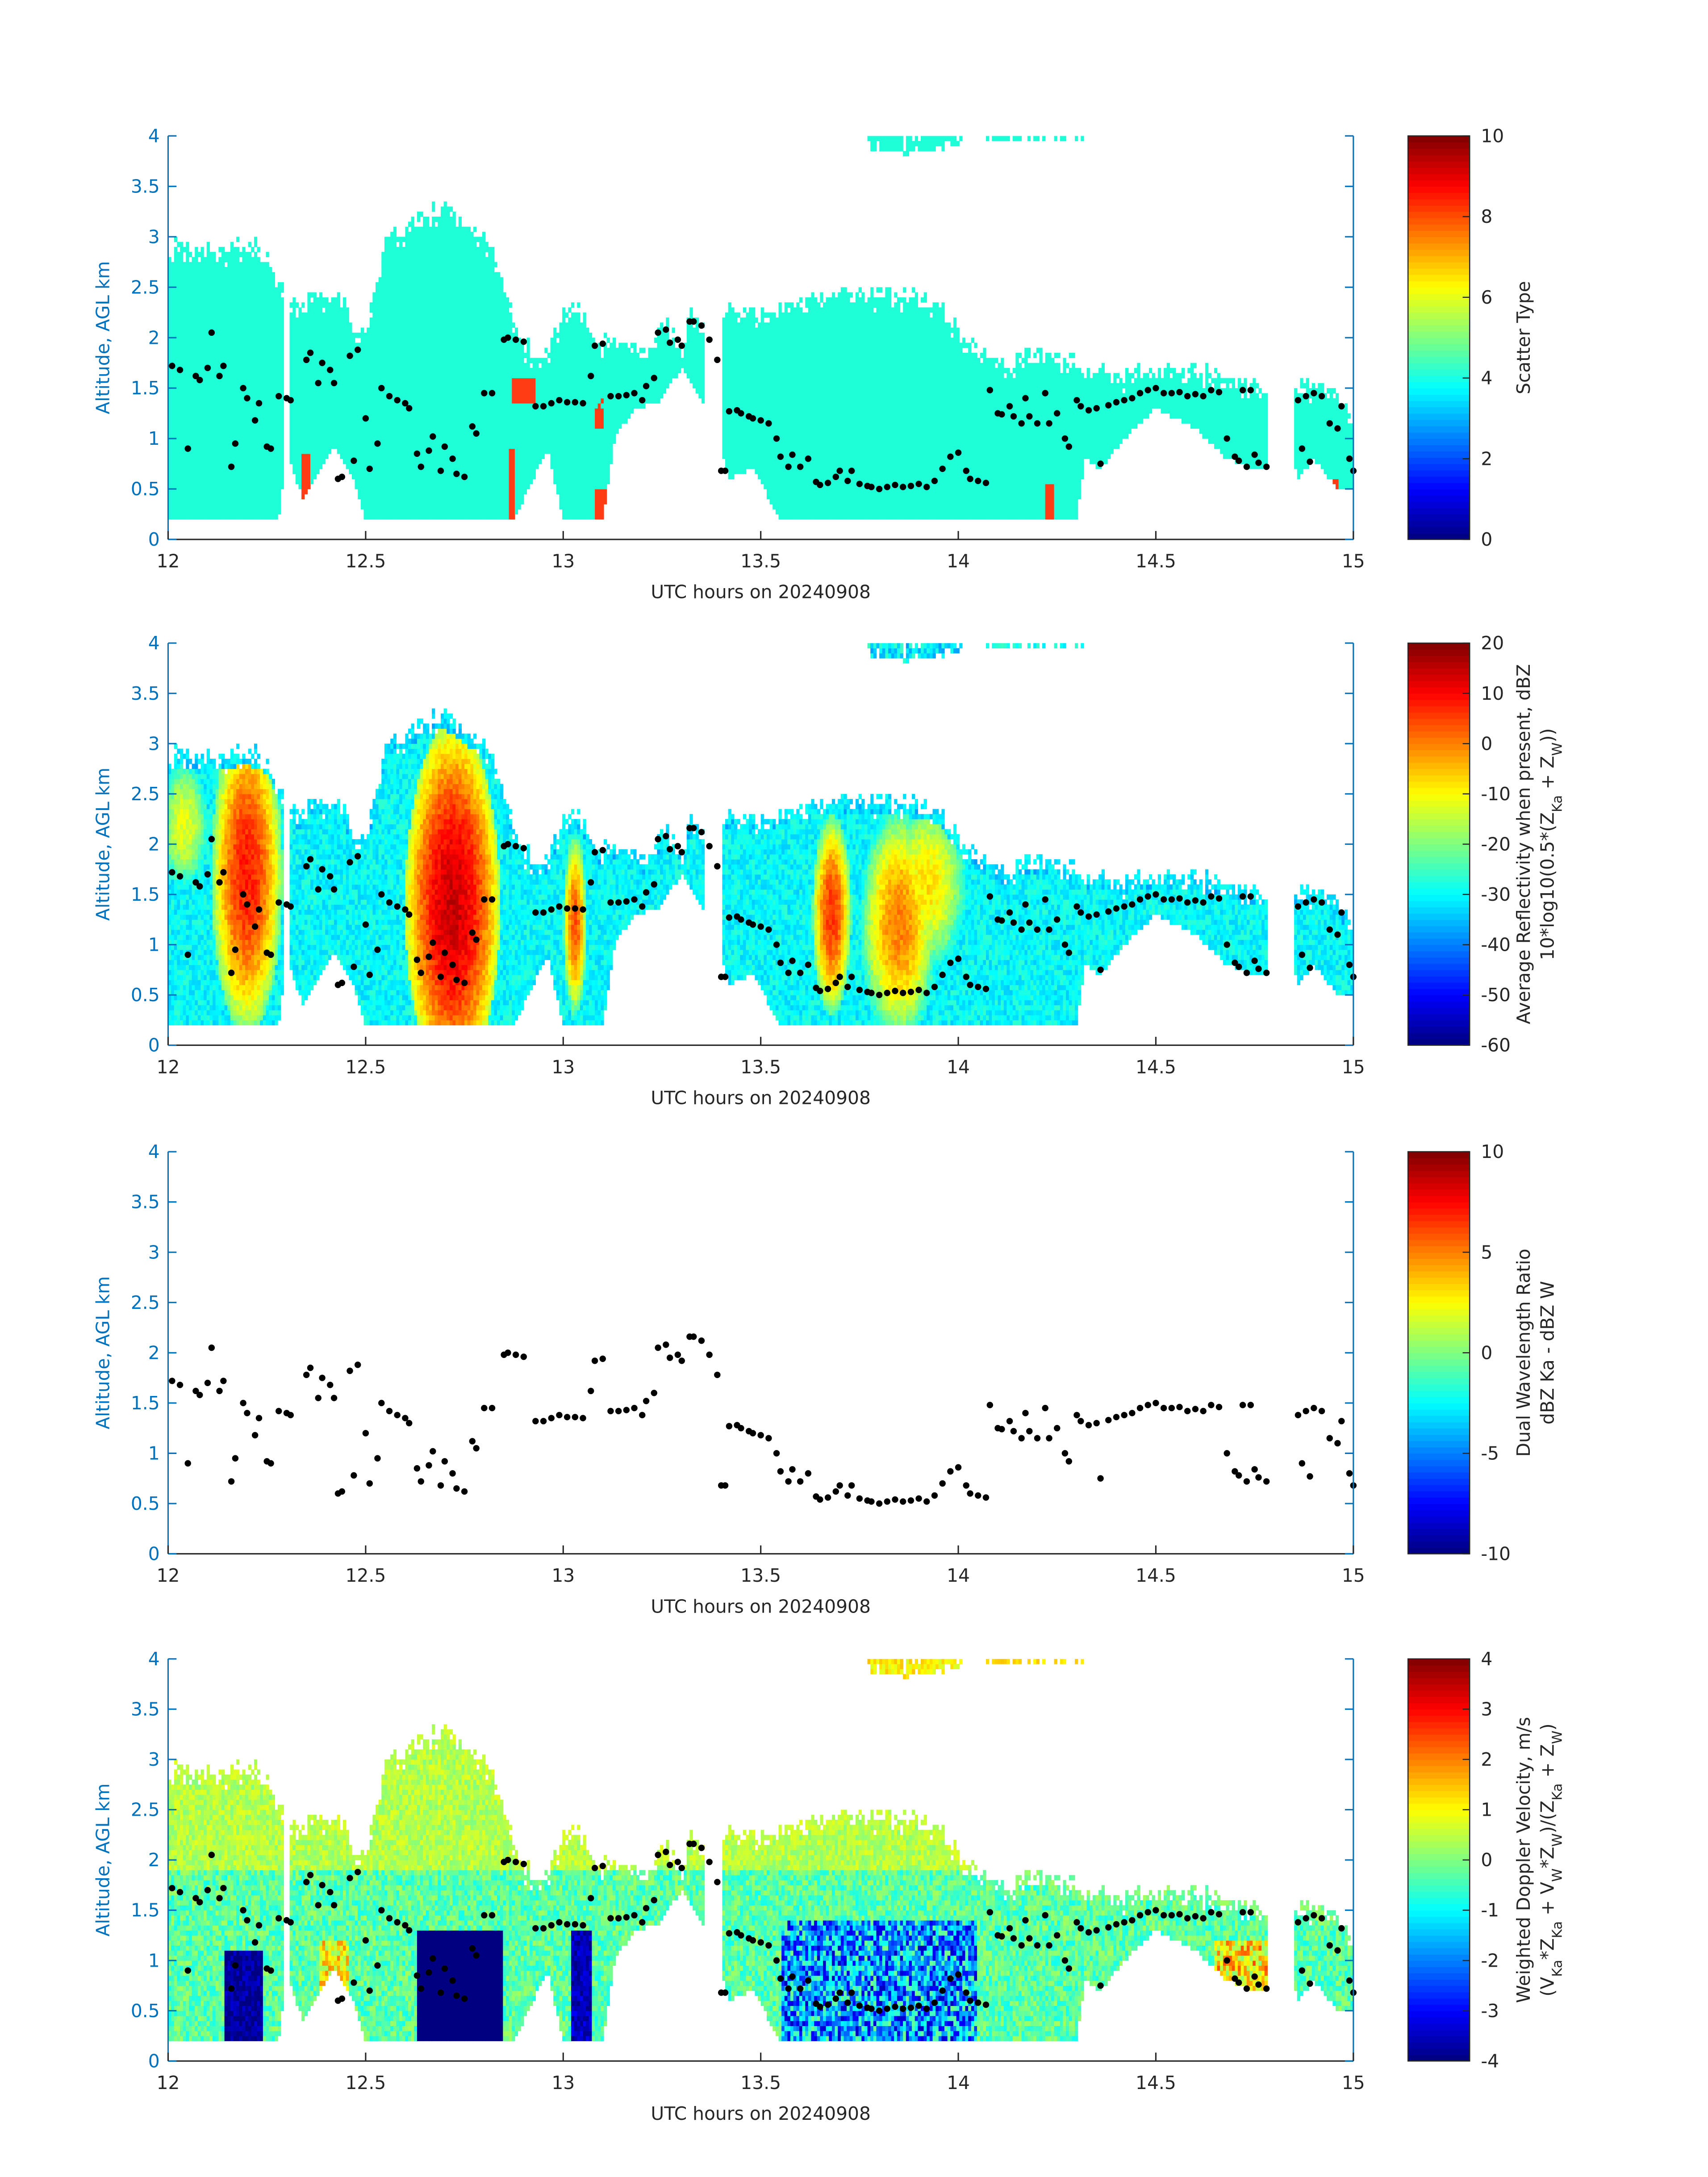 This screenshot has width=1708, height=2177. I want to click on x-tick-label: 12, so click(168, 561).